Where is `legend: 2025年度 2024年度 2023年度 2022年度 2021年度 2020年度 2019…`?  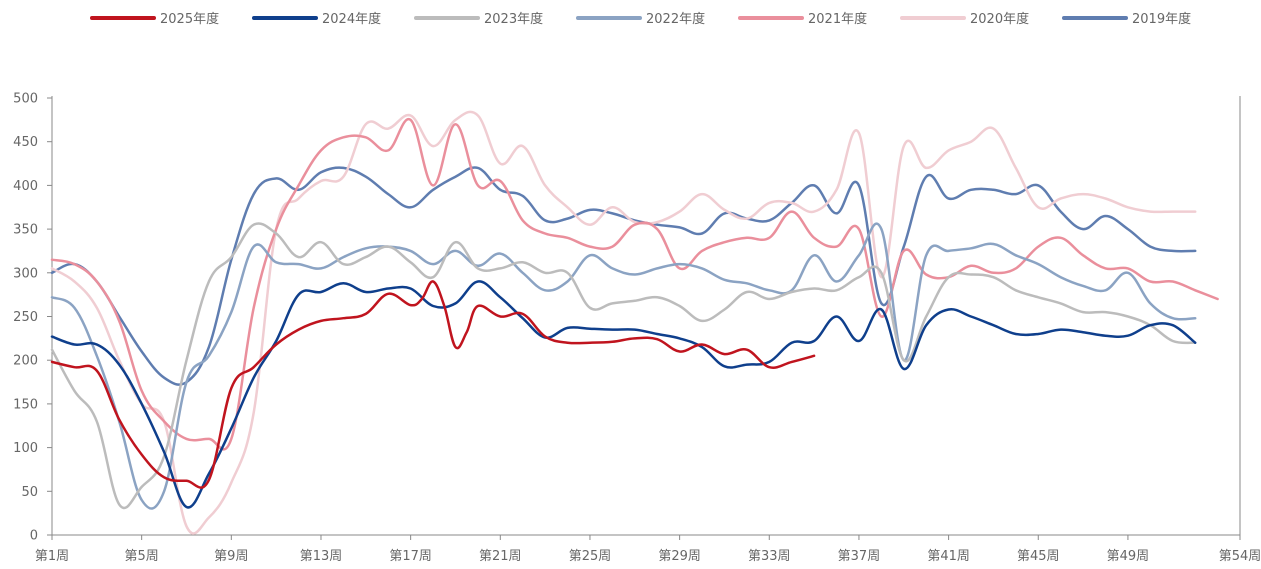
legend: 2025年度 2024年度 2023年度 2022年度 2021年度 2020年度 2019… is located at coordinates (640, 19).